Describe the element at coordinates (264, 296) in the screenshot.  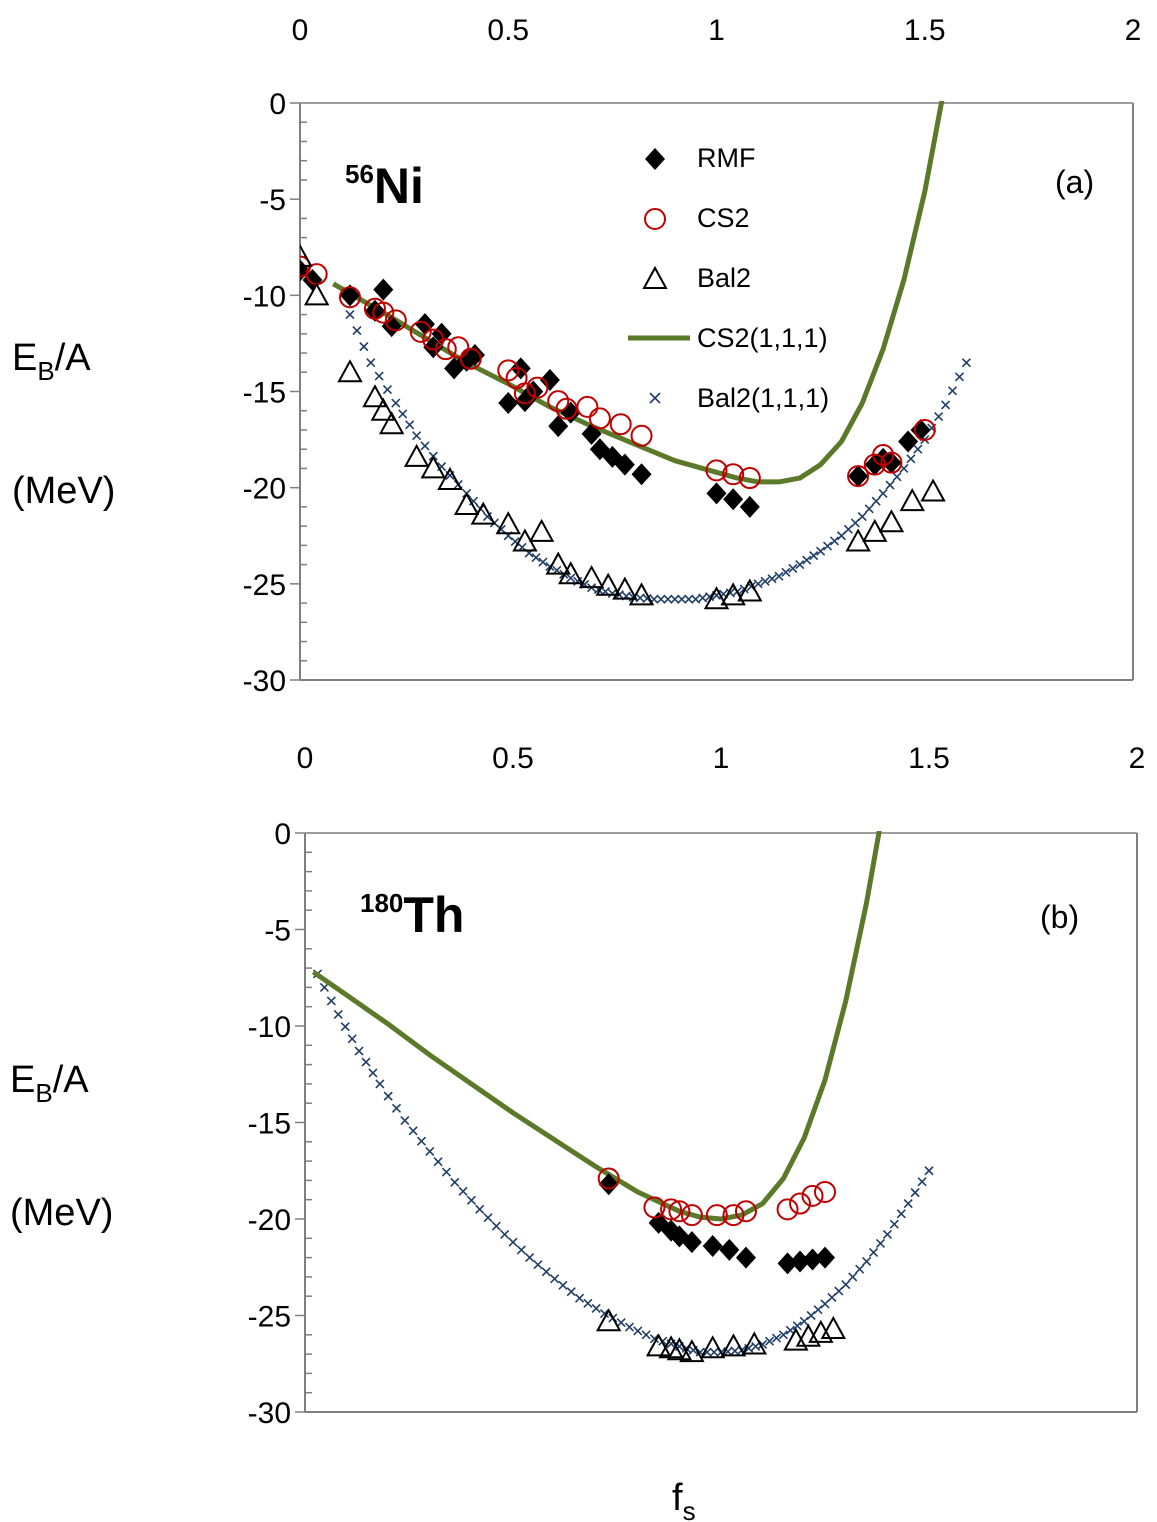
I see `y-tick-label: -10` at that location.